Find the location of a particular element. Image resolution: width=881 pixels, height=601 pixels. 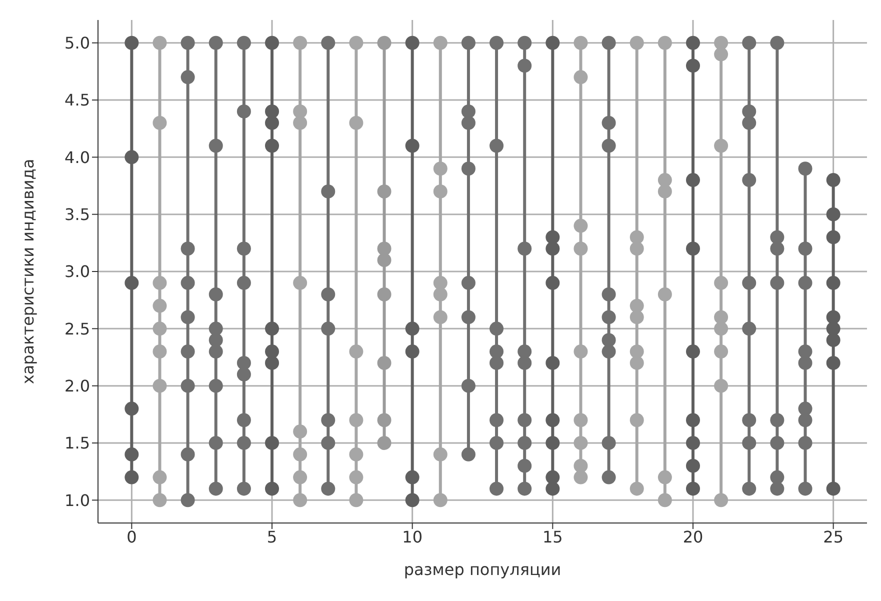

x-tick-label: 0 is located at coordinates (131, 536).